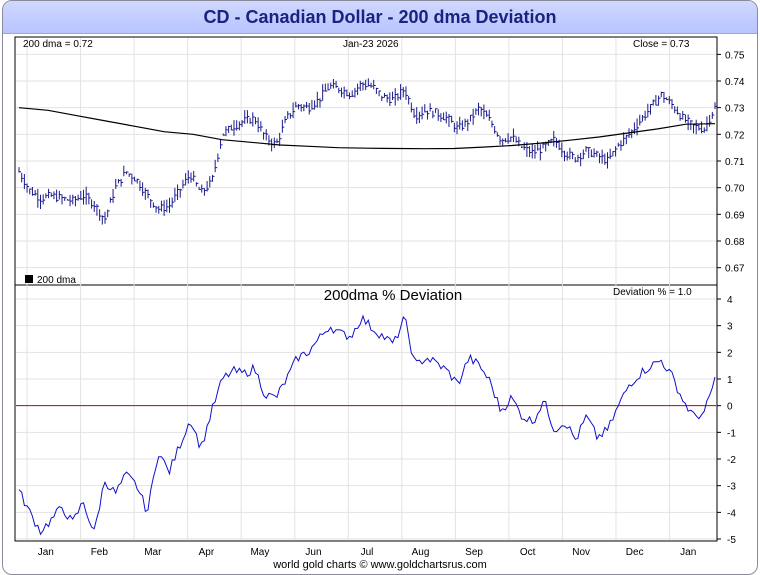  What do you see at coordinates (421, 552) in the screenshot?
I see `x-tick-label: Aug` at bounding box center [421, 552].